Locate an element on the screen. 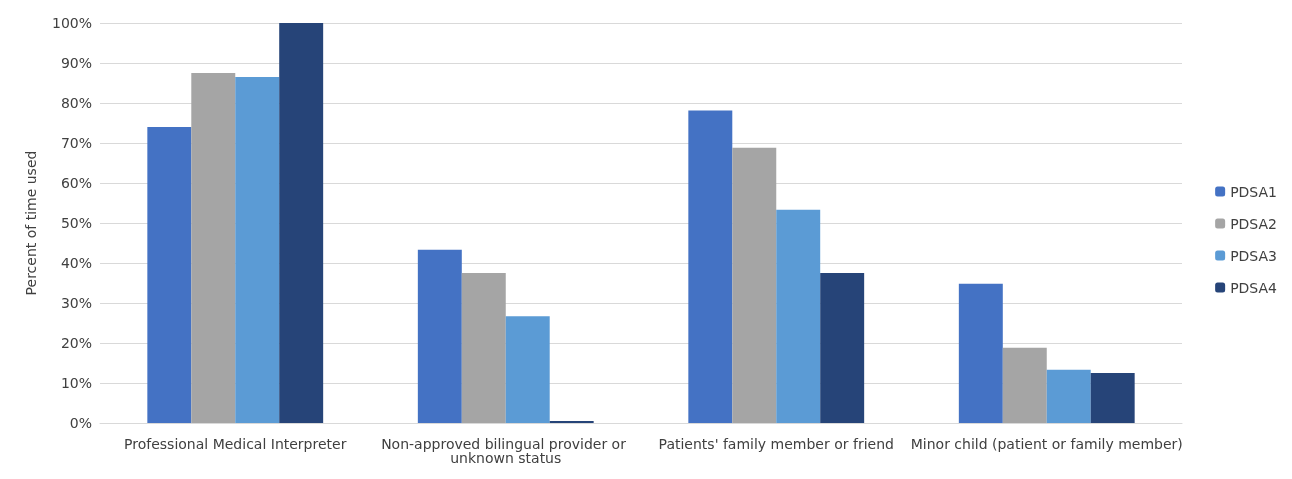 The image size is (1292, 479). y-tick-label: 60% is located at coordinates (76, 183).